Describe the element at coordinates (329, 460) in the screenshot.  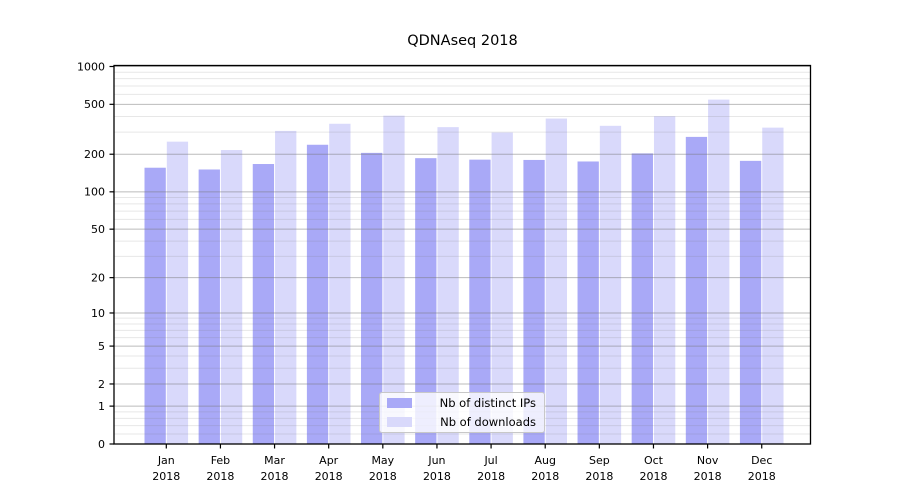
I see `x-tick-label-month-apr: Apr` at that location.